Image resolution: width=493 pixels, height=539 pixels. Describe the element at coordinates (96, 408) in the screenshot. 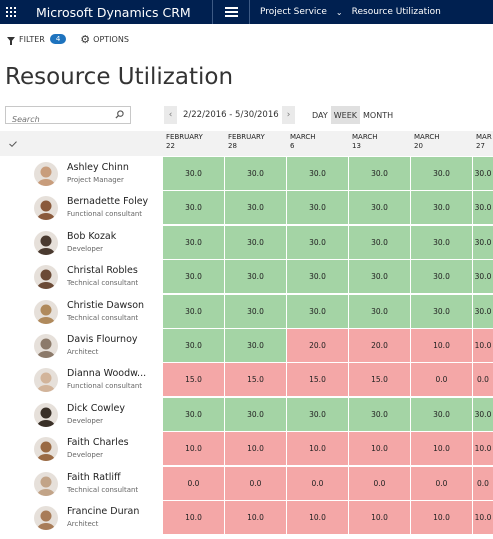

I see `resource-name: Dick Cowley` at that location.